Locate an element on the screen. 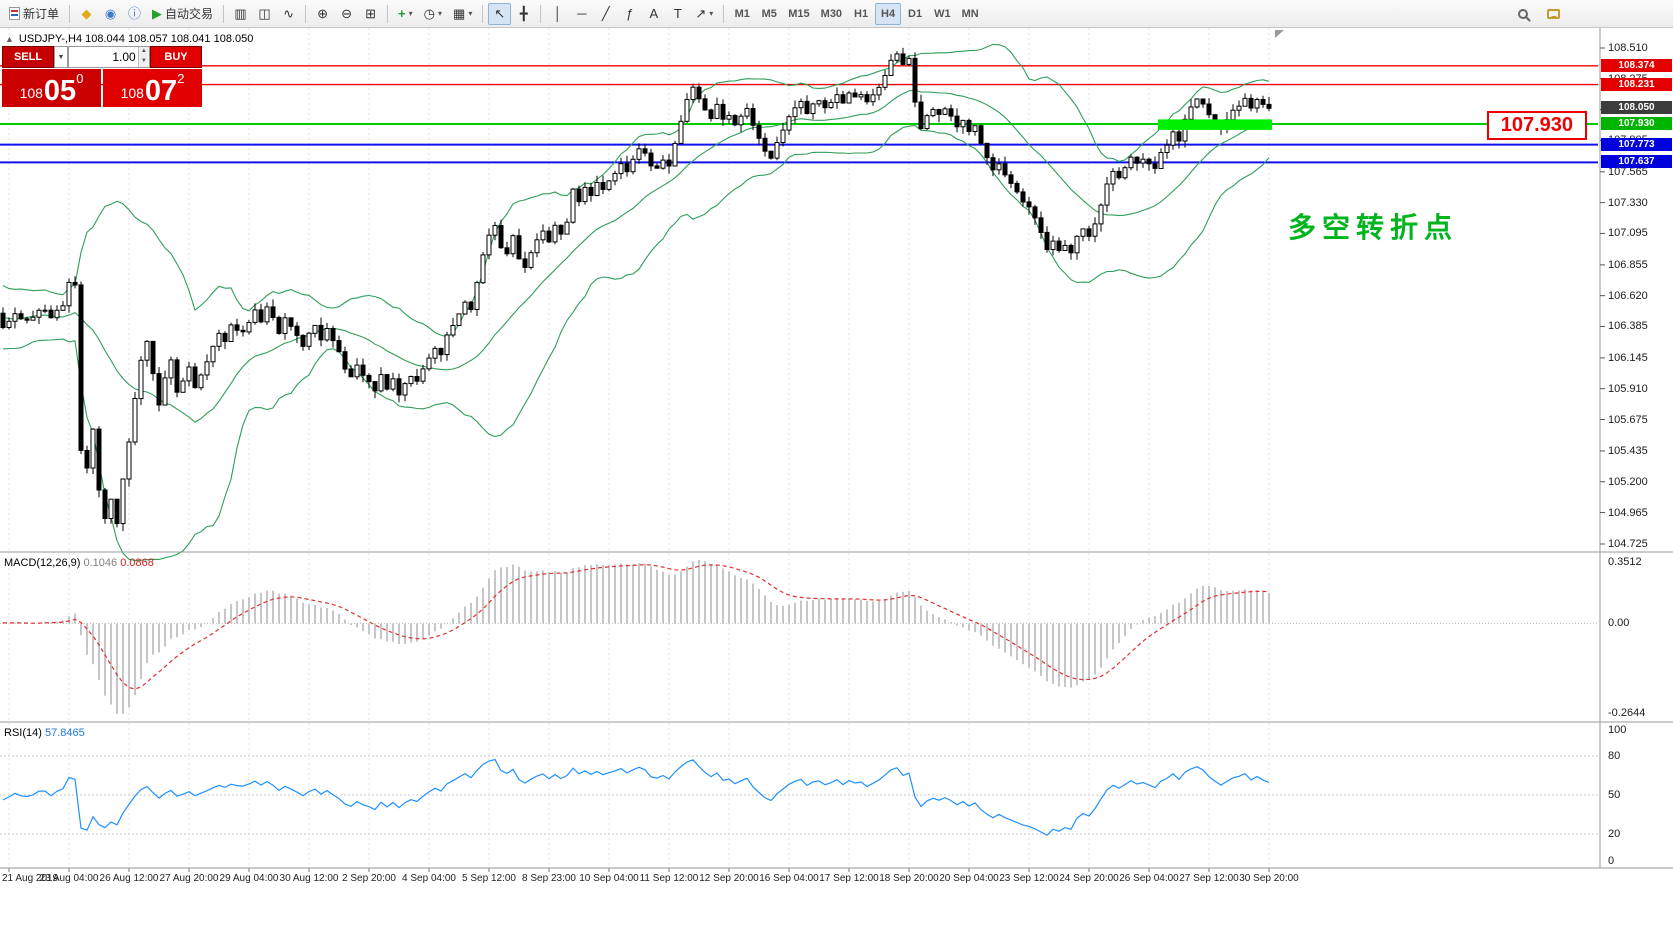 The width and height of the screenshot is (1673, 950). volume-dropdown-button: ▼ is located at coordinates (61, 57).